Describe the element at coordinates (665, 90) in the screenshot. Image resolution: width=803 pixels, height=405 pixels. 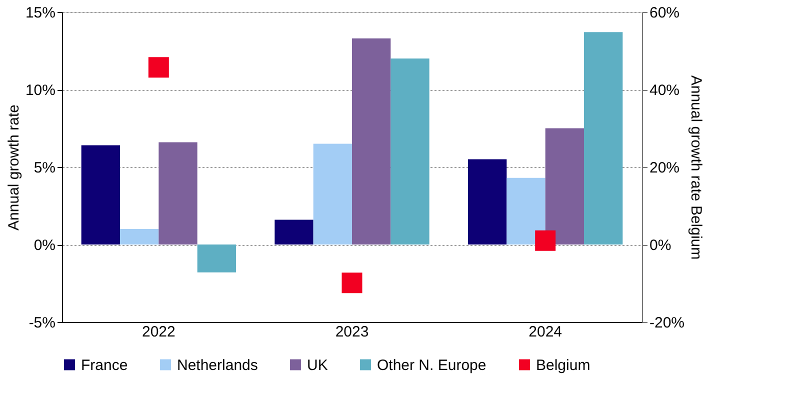
I see `y2-tick-label: 40%` at that location.